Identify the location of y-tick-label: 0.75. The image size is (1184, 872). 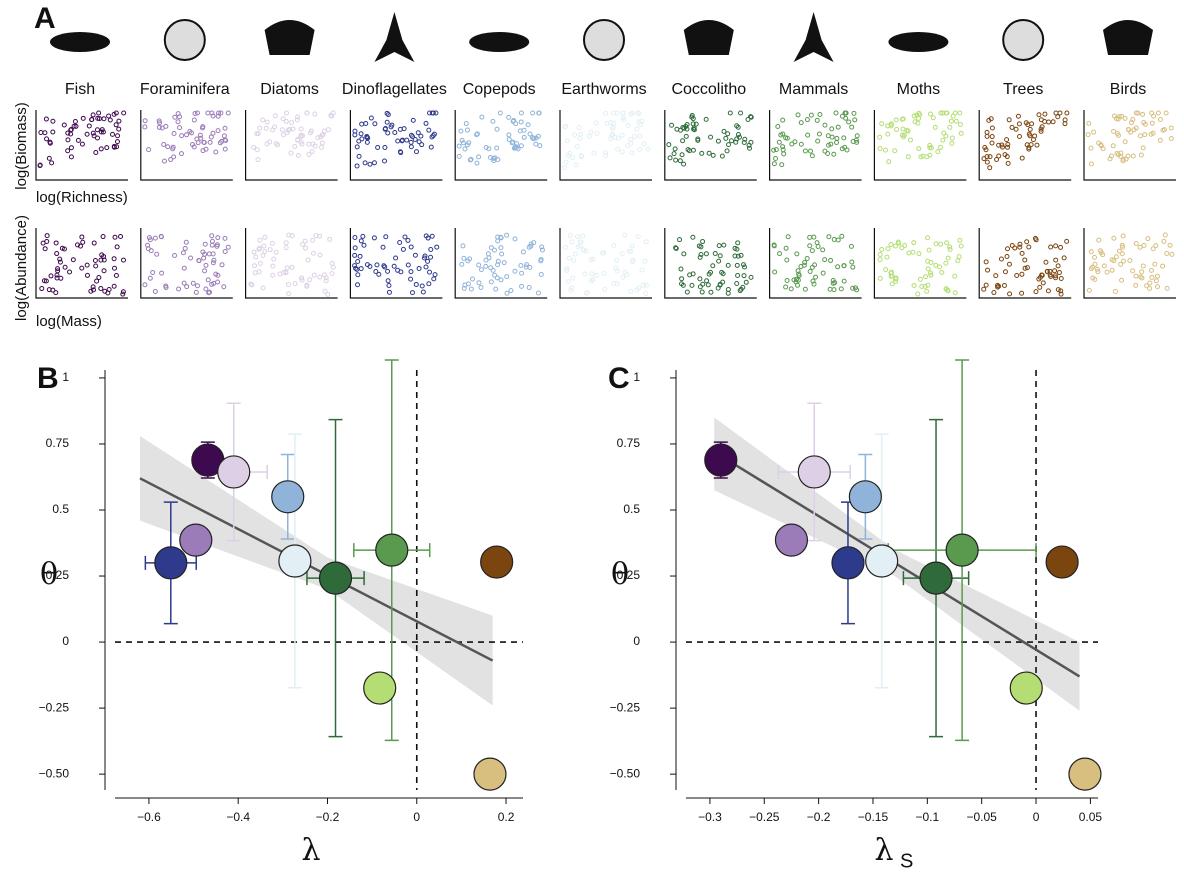
(629, 443).